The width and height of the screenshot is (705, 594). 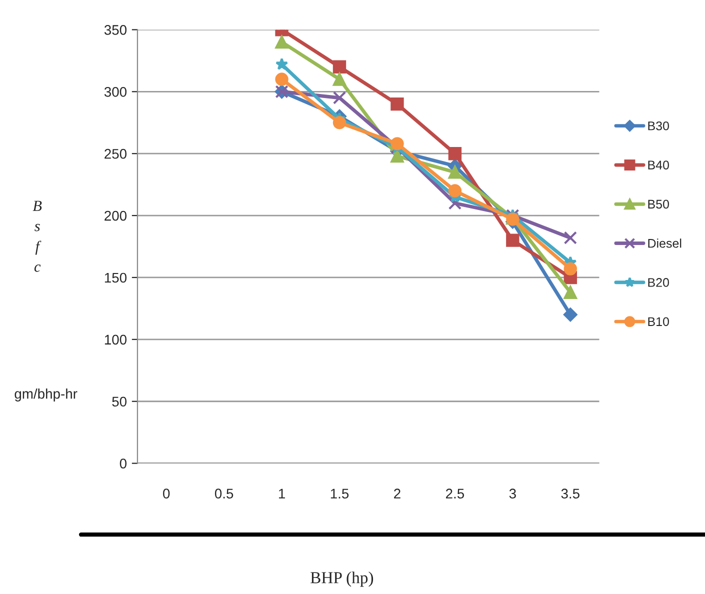 I want to click on y-axis-title: Bsfc, so click(x=37, y=236).